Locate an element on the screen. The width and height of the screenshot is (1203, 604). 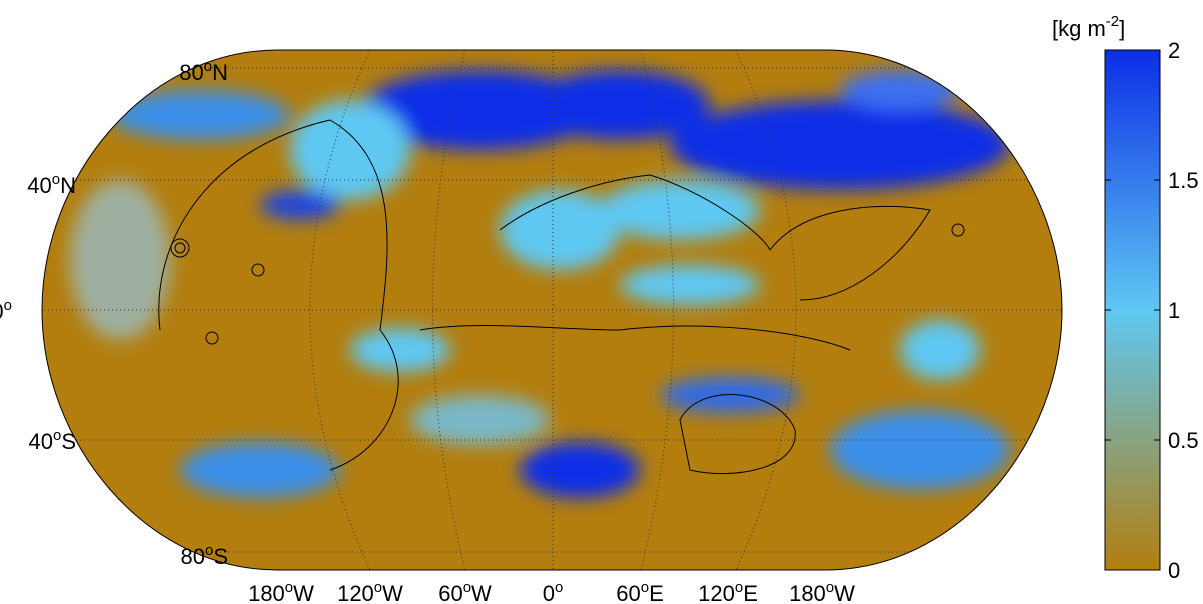
coord-label: 120oE is located at coordinates (728, 591).